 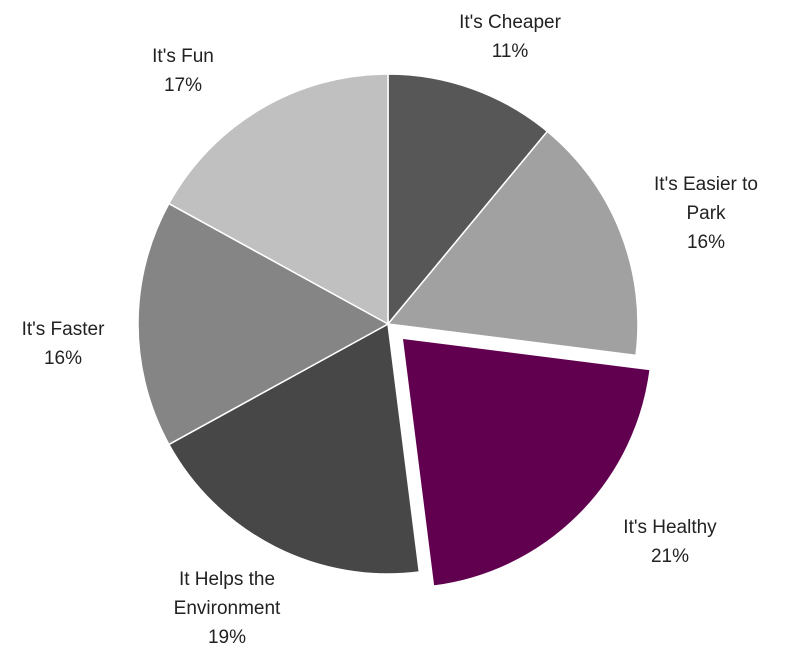 I want to click on slice-label-3: It Helps the Environment 19%, so click(x=227, y=608).